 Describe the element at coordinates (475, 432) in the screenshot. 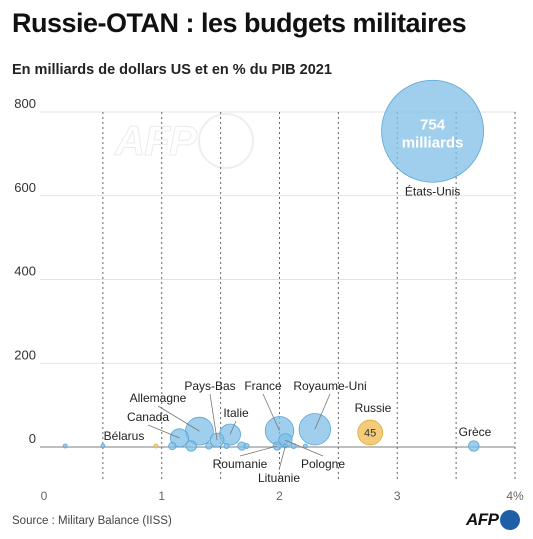

I see `point-label: Grèce` at that location.